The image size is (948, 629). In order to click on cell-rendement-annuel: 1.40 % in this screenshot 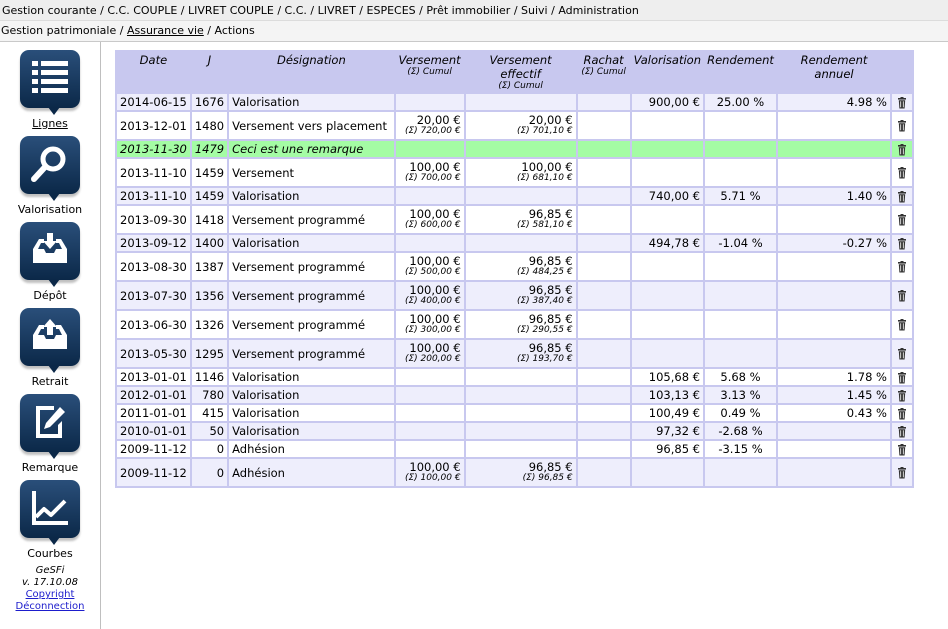, I will do `click(834, 196)`.